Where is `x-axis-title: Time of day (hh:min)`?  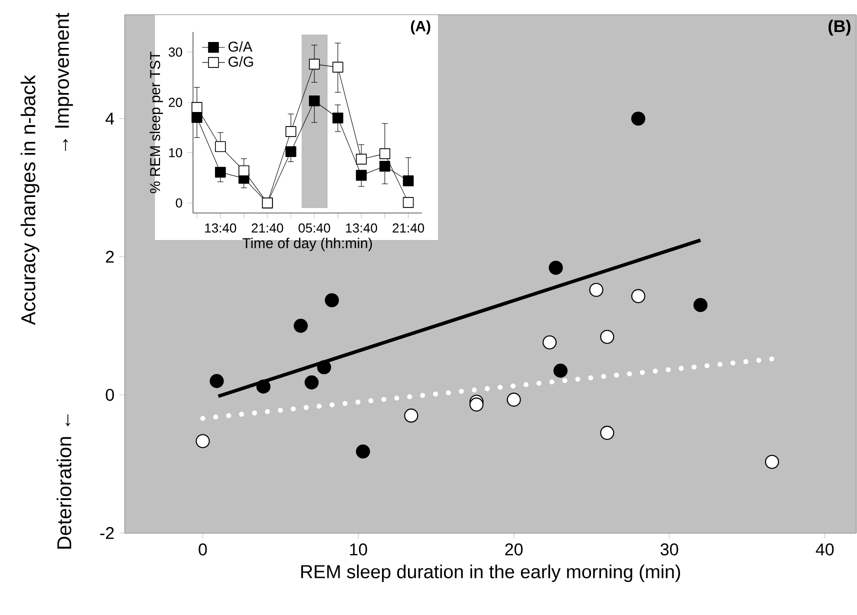
x-axis-title: Time of day (hh:min) is located at coordinates (307, 245).